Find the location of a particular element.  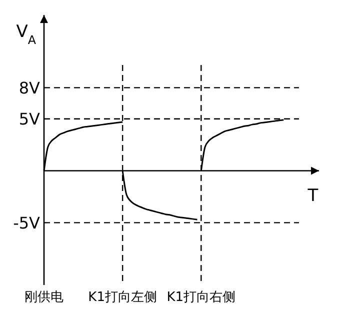

y-tick-label: 8V is located at coordinates (29, 88).